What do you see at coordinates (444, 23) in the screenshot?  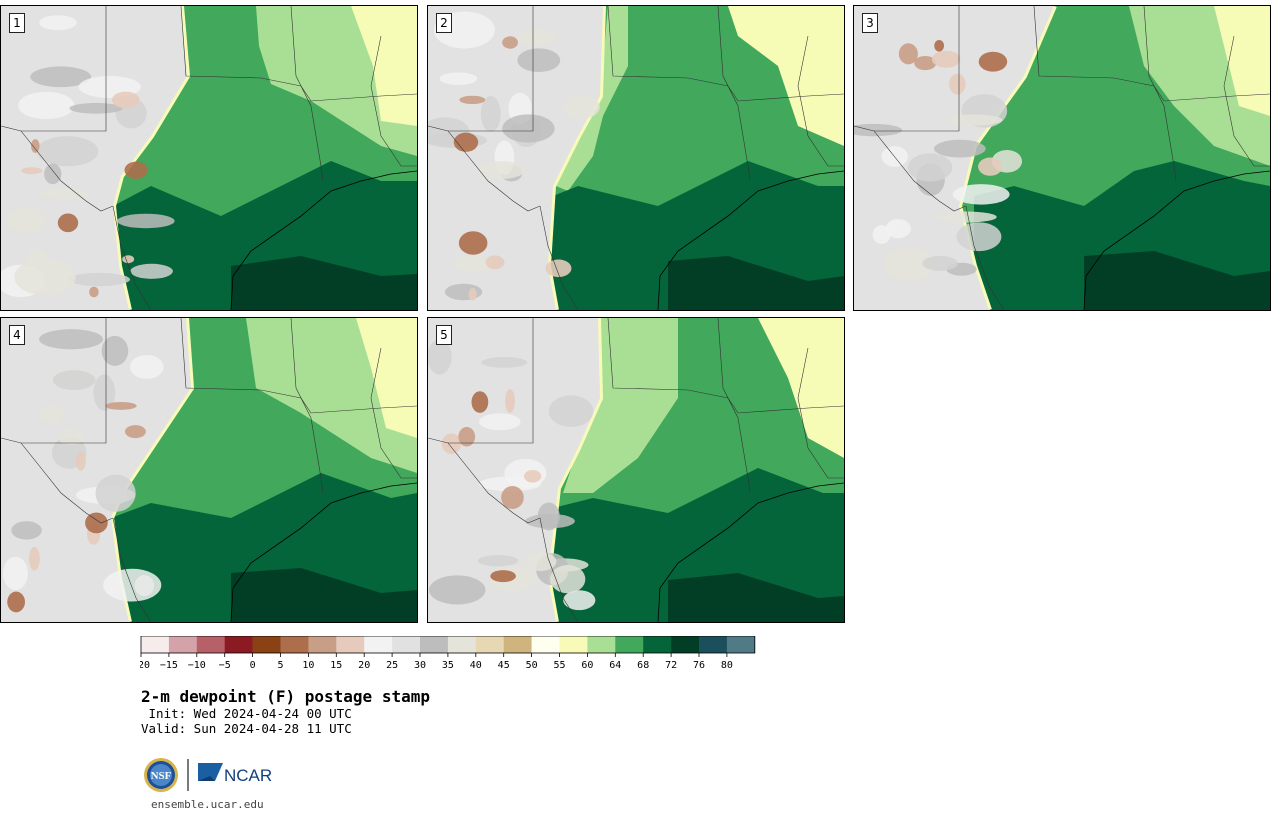 I see `panel-label: 2` at bounding box center [444, 23].